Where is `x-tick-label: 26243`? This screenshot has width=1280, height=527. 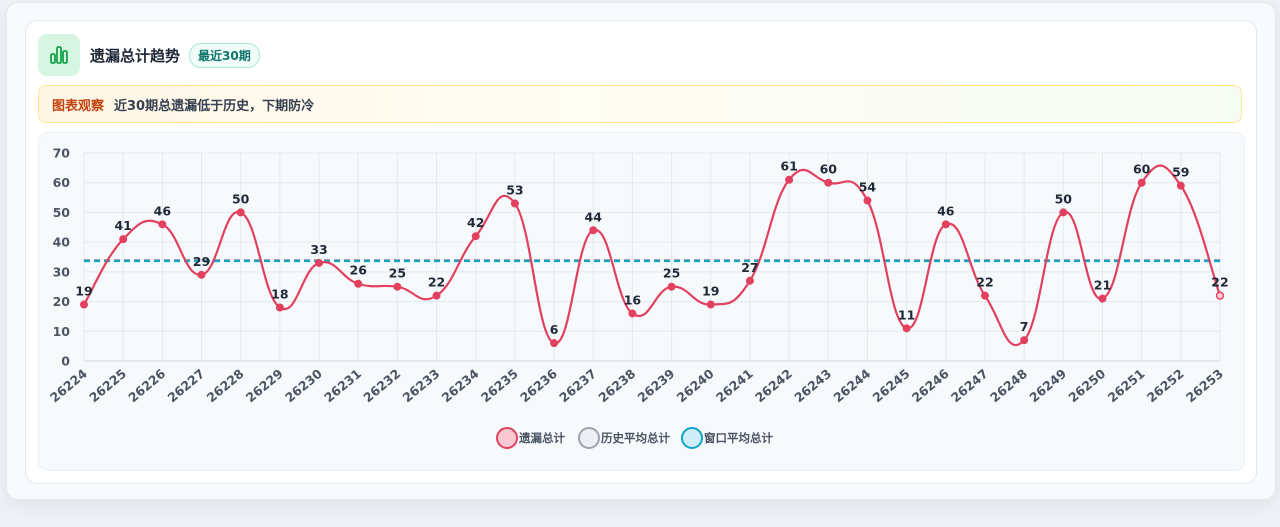
x-tick-label: 26243 is located at coordinates (812, 385).